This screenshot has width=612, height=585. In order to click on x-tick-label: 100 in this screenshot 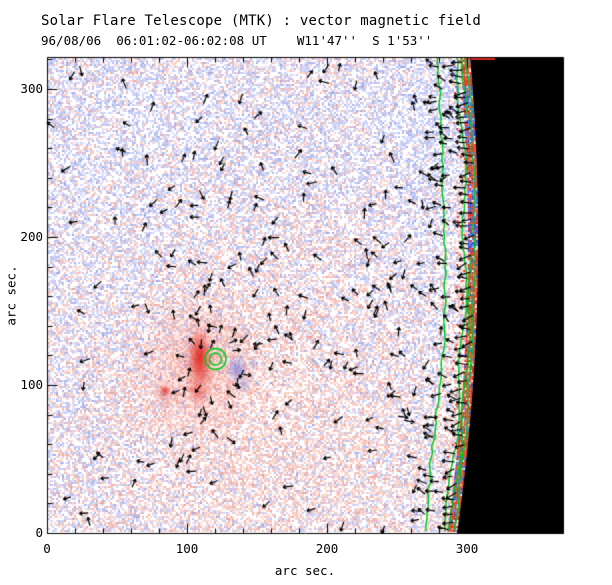, I will do `click(187, 548)`.